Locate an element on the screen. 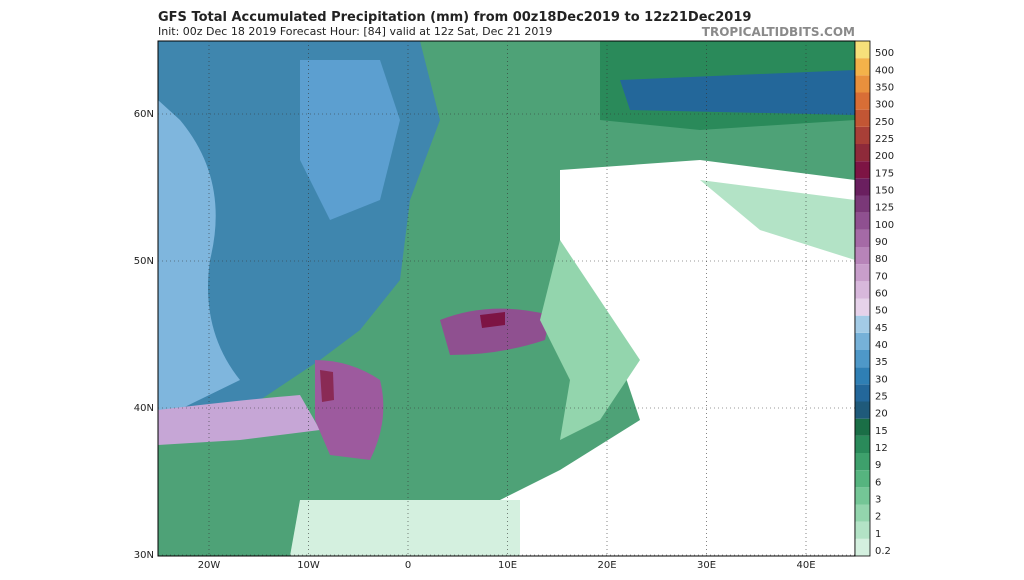 The image size is (1024, 580). colorbar-label: 15 is located at coordinates (881, 431).